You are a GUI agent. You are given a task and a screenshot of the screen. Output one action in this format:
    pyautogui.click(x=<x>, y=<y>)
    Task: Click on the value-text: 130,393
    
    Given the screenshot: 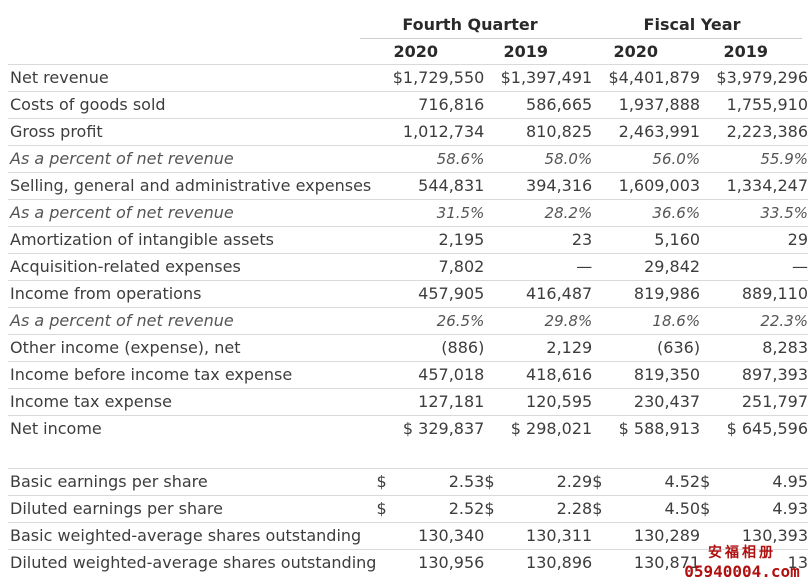 What is the action you would take?
    pyautogui.click(x=774, y=535)
    